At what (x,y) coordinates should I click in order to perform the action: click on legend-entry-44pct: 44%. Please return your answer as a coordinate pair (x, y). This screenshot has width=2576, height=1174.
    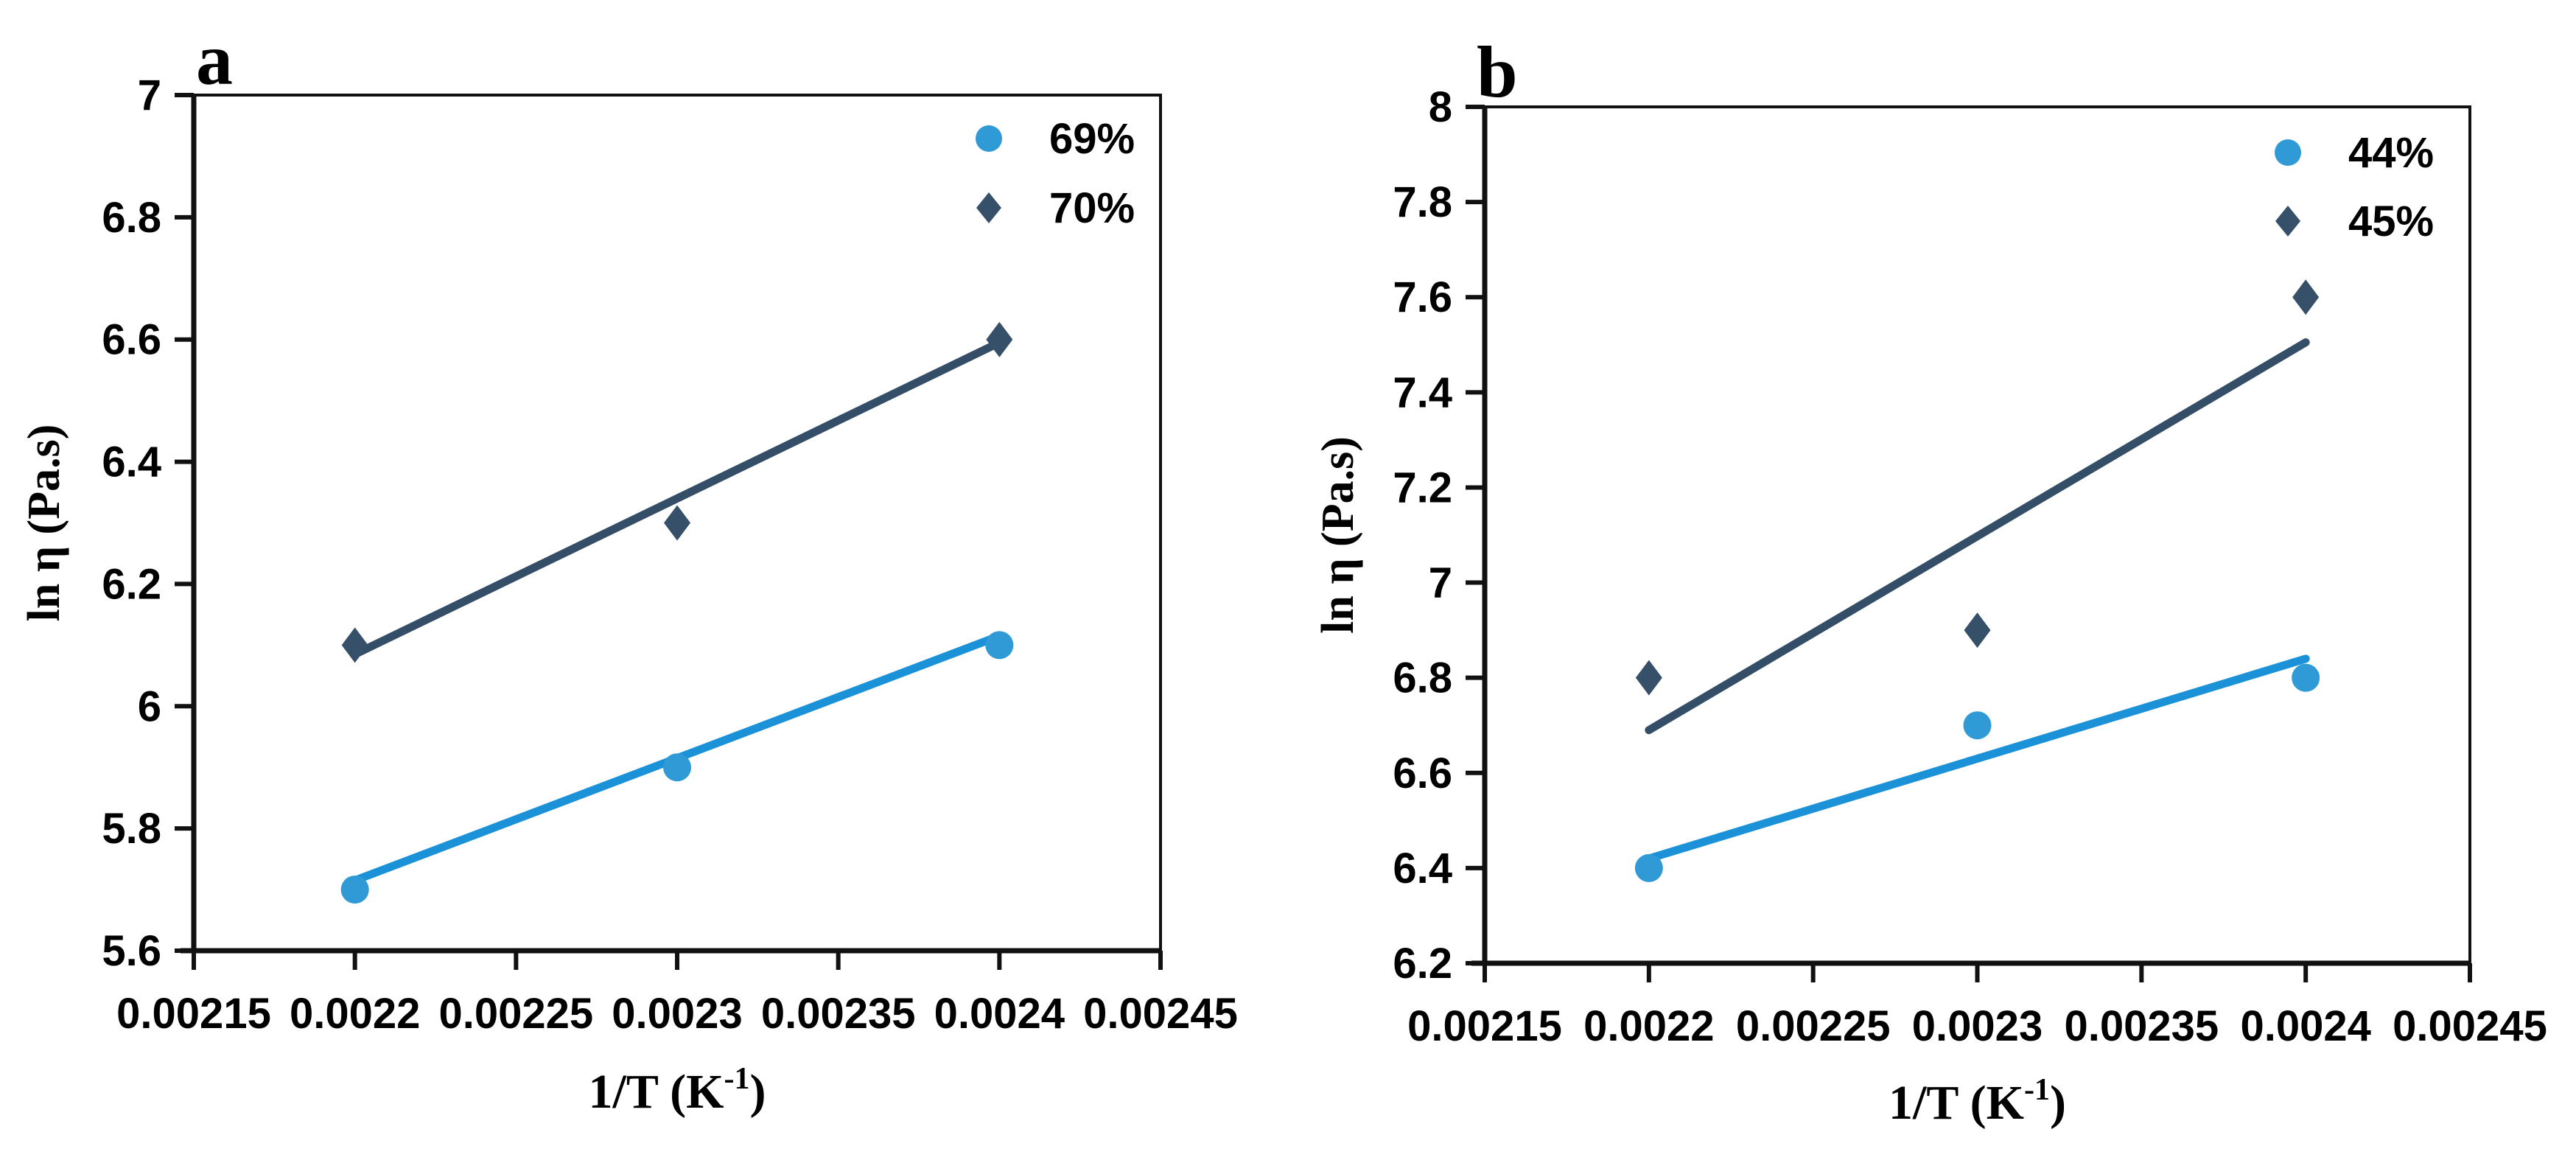
    Looking at the image, I should click on (2354, 153).